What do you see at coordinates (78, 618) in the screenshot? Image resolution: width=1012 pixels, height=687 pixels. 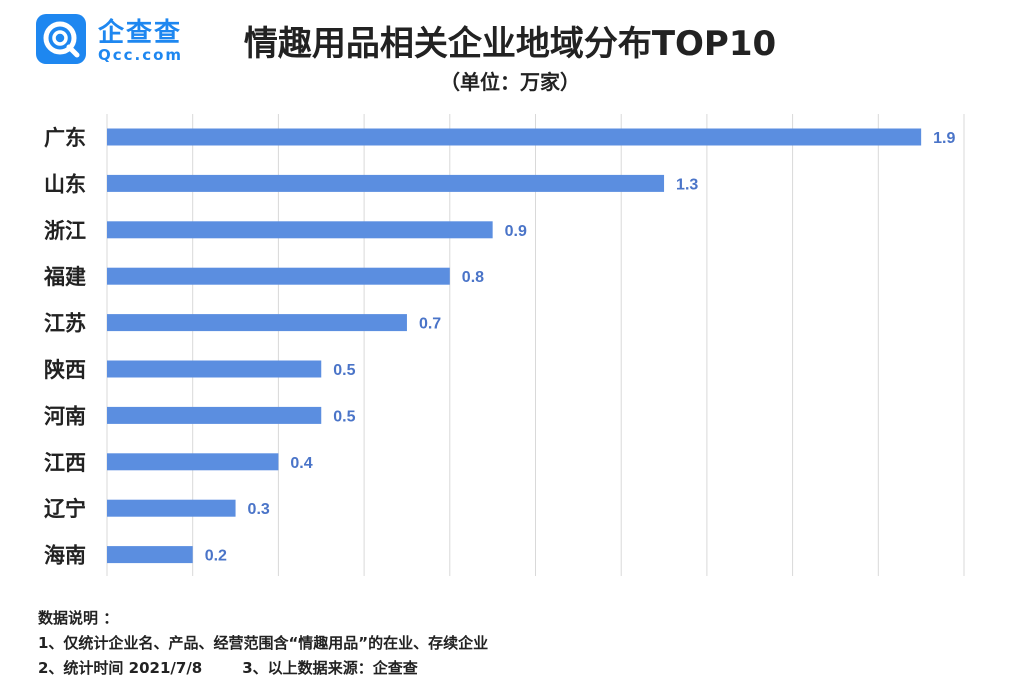 I see `notes-heading: 数据说明 ：` at bounding box center [78, 618].